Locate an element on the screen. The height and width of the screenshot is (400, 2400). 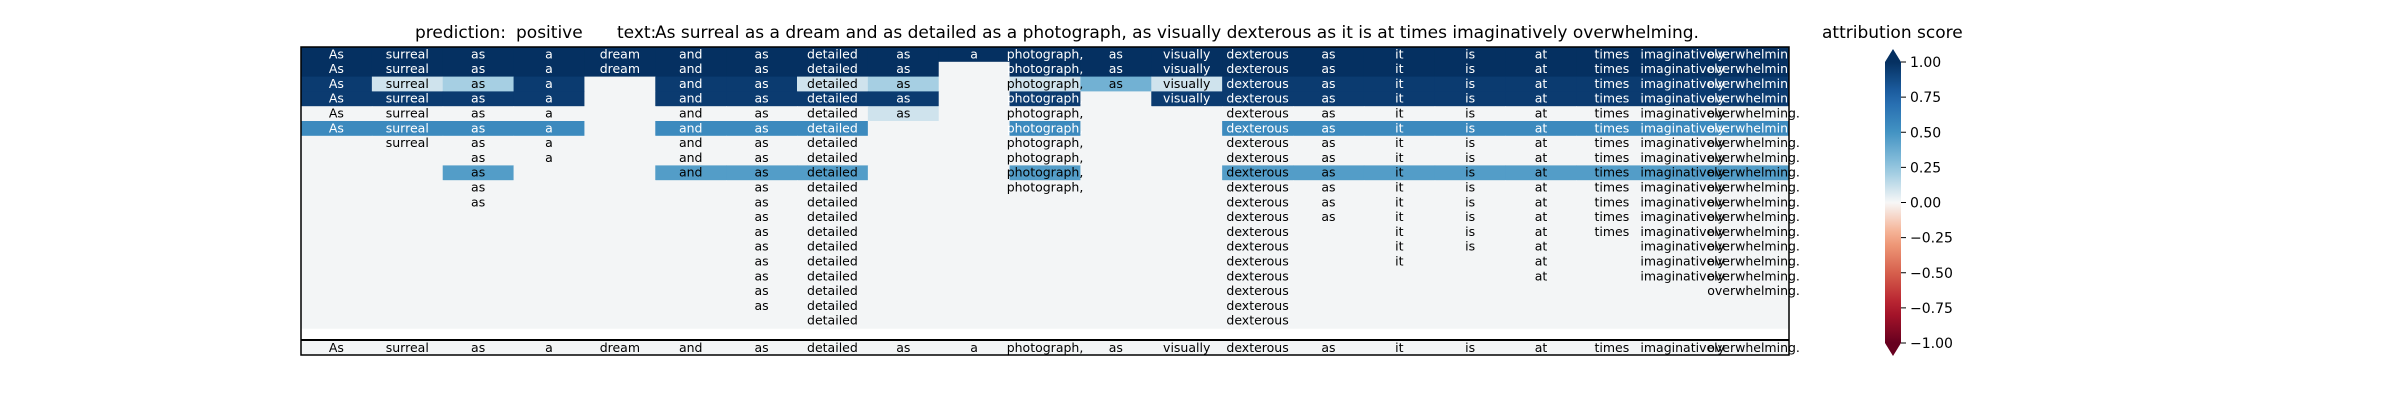
footer-token-label: visually is located at coordinates (1187, 347).